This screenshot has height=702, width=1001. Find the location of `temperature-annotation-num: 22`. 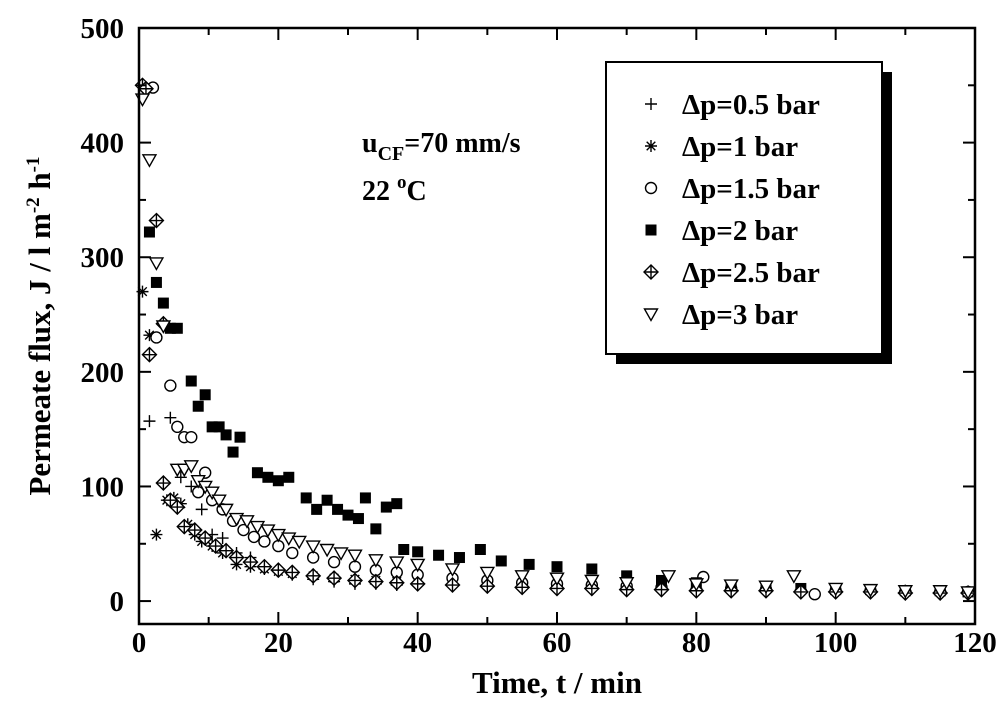

temperature-annotation-num: 22 is located at coordinates (379, 191).